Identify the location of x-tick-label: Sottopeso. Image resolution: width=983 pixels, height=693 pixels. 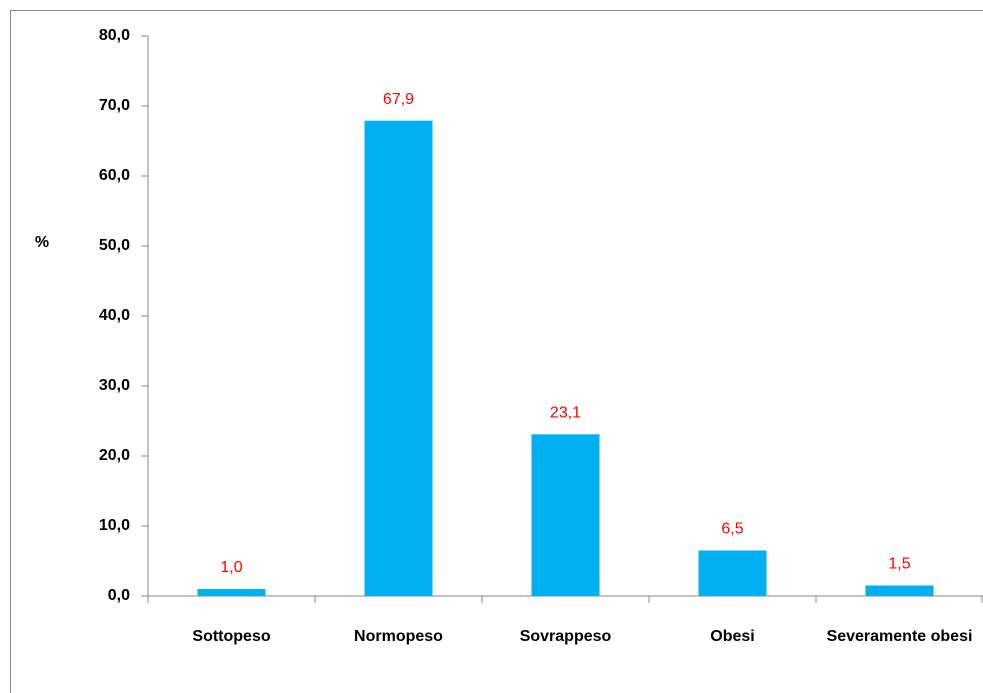
(231, 636).